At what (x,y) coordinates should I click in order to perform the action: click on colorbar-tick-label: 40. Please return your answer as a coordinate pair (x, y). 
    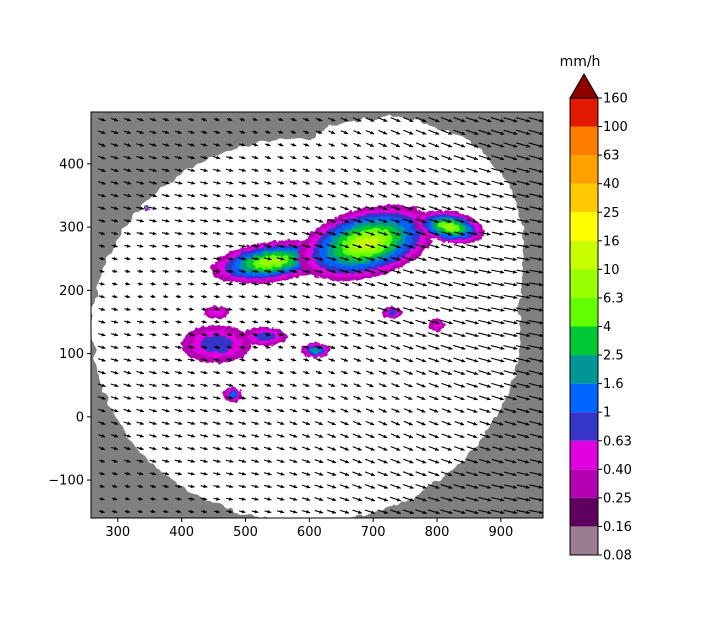
    Looking at the image, I should click on (611, 184).